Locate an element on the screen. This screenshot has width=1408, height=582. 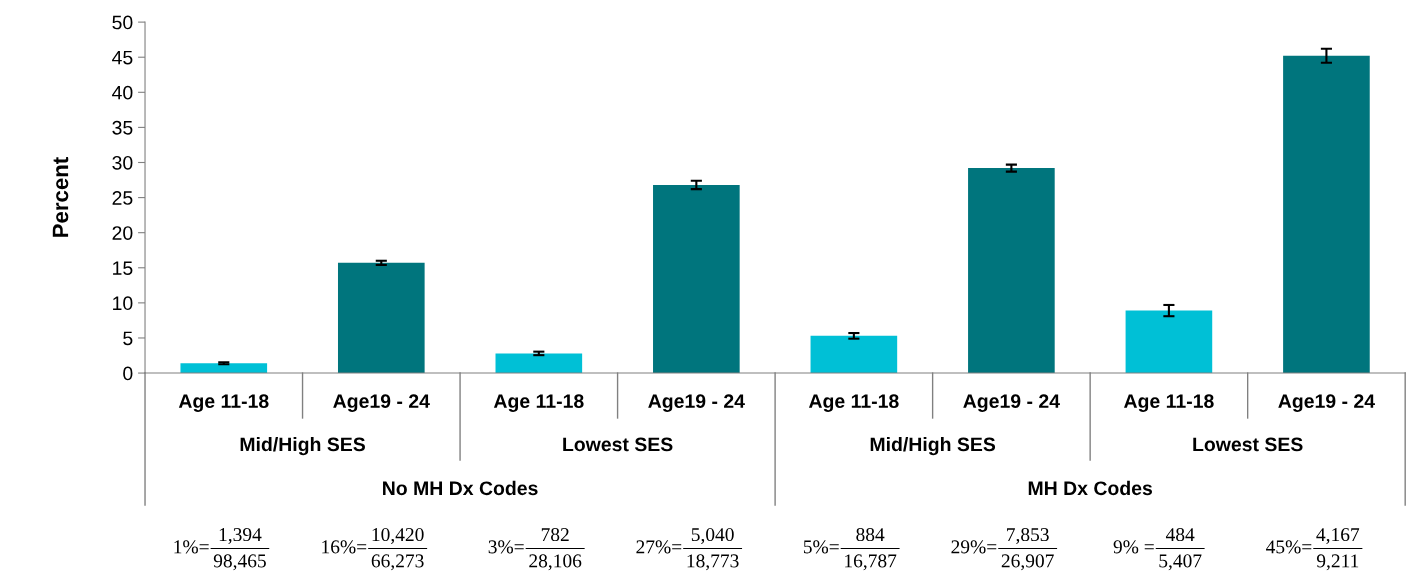
y-tick-label: 25 is located at coordinates (122, 198).